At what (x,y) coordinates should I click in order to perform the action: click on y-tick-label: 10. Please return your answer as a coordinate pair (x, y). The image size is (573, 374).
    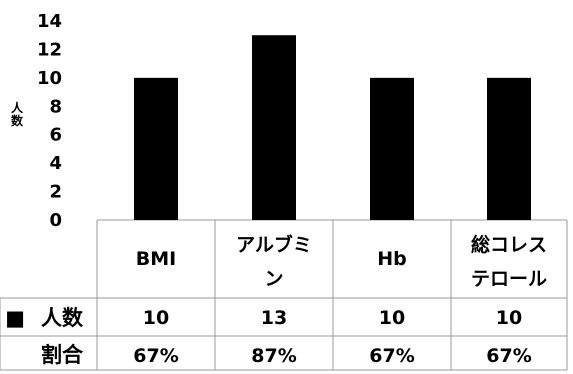
    Looking at the image, I should click on (49, 78).